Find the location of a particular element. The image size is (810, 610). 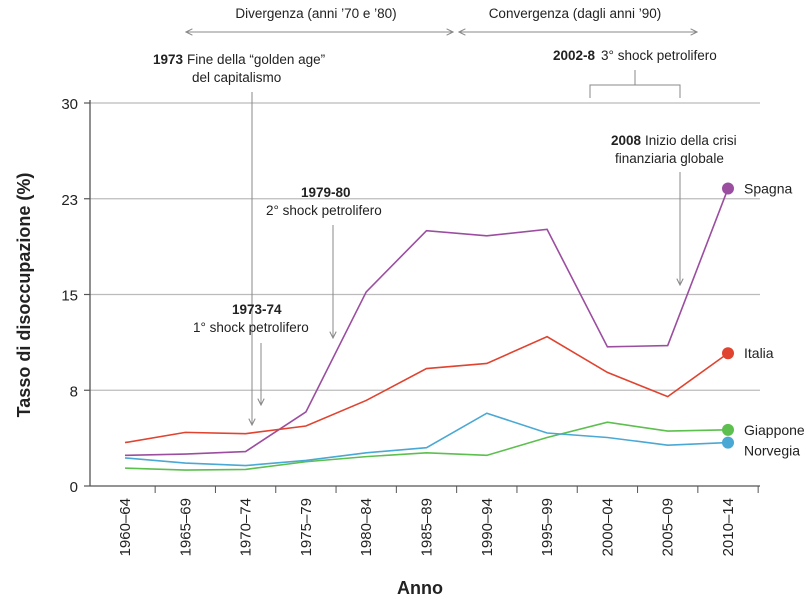

series-norvegia: Norvegia is located at coordinates (462, 439).